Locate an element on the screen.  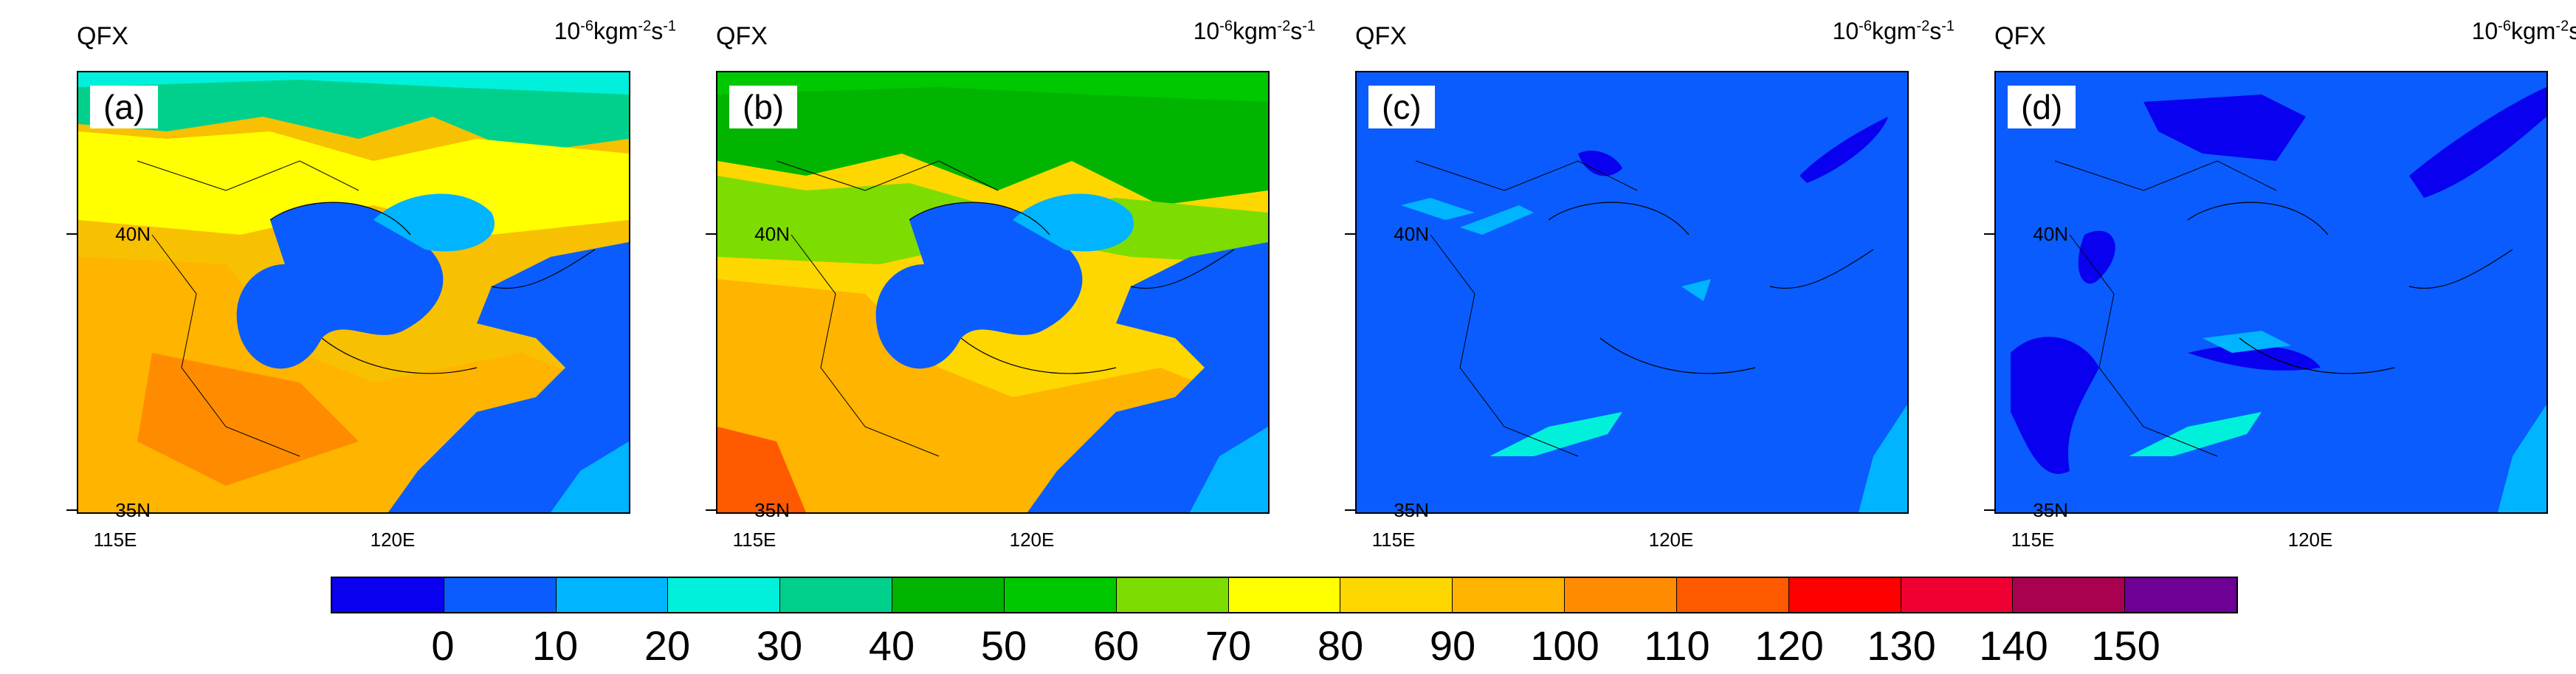
panel-tag: (b) is located at coordinates (763, 107).